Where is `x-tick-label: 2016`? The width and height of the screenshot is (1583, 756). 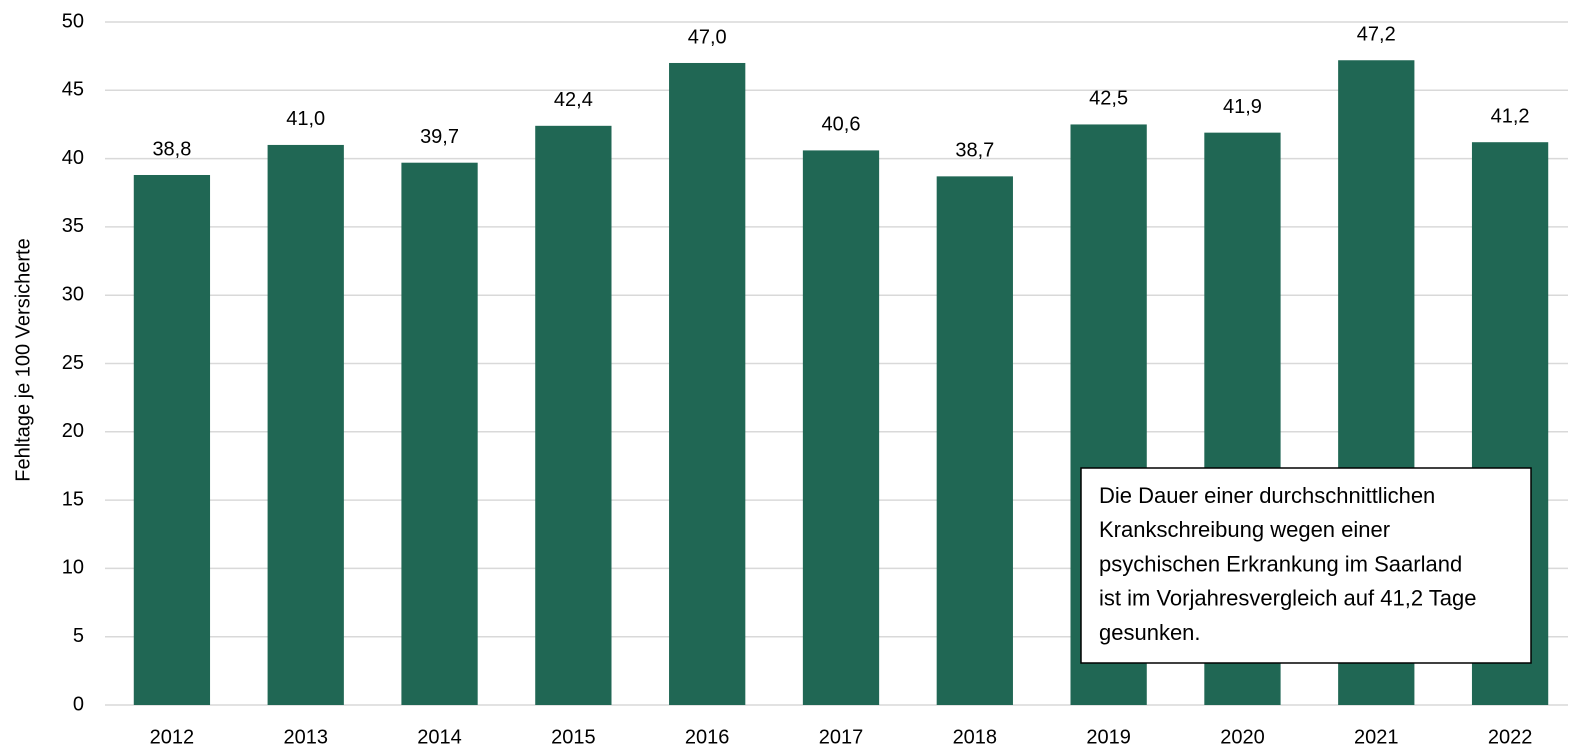
x-tick-label: 2016 is located at coordinates (707, 737).